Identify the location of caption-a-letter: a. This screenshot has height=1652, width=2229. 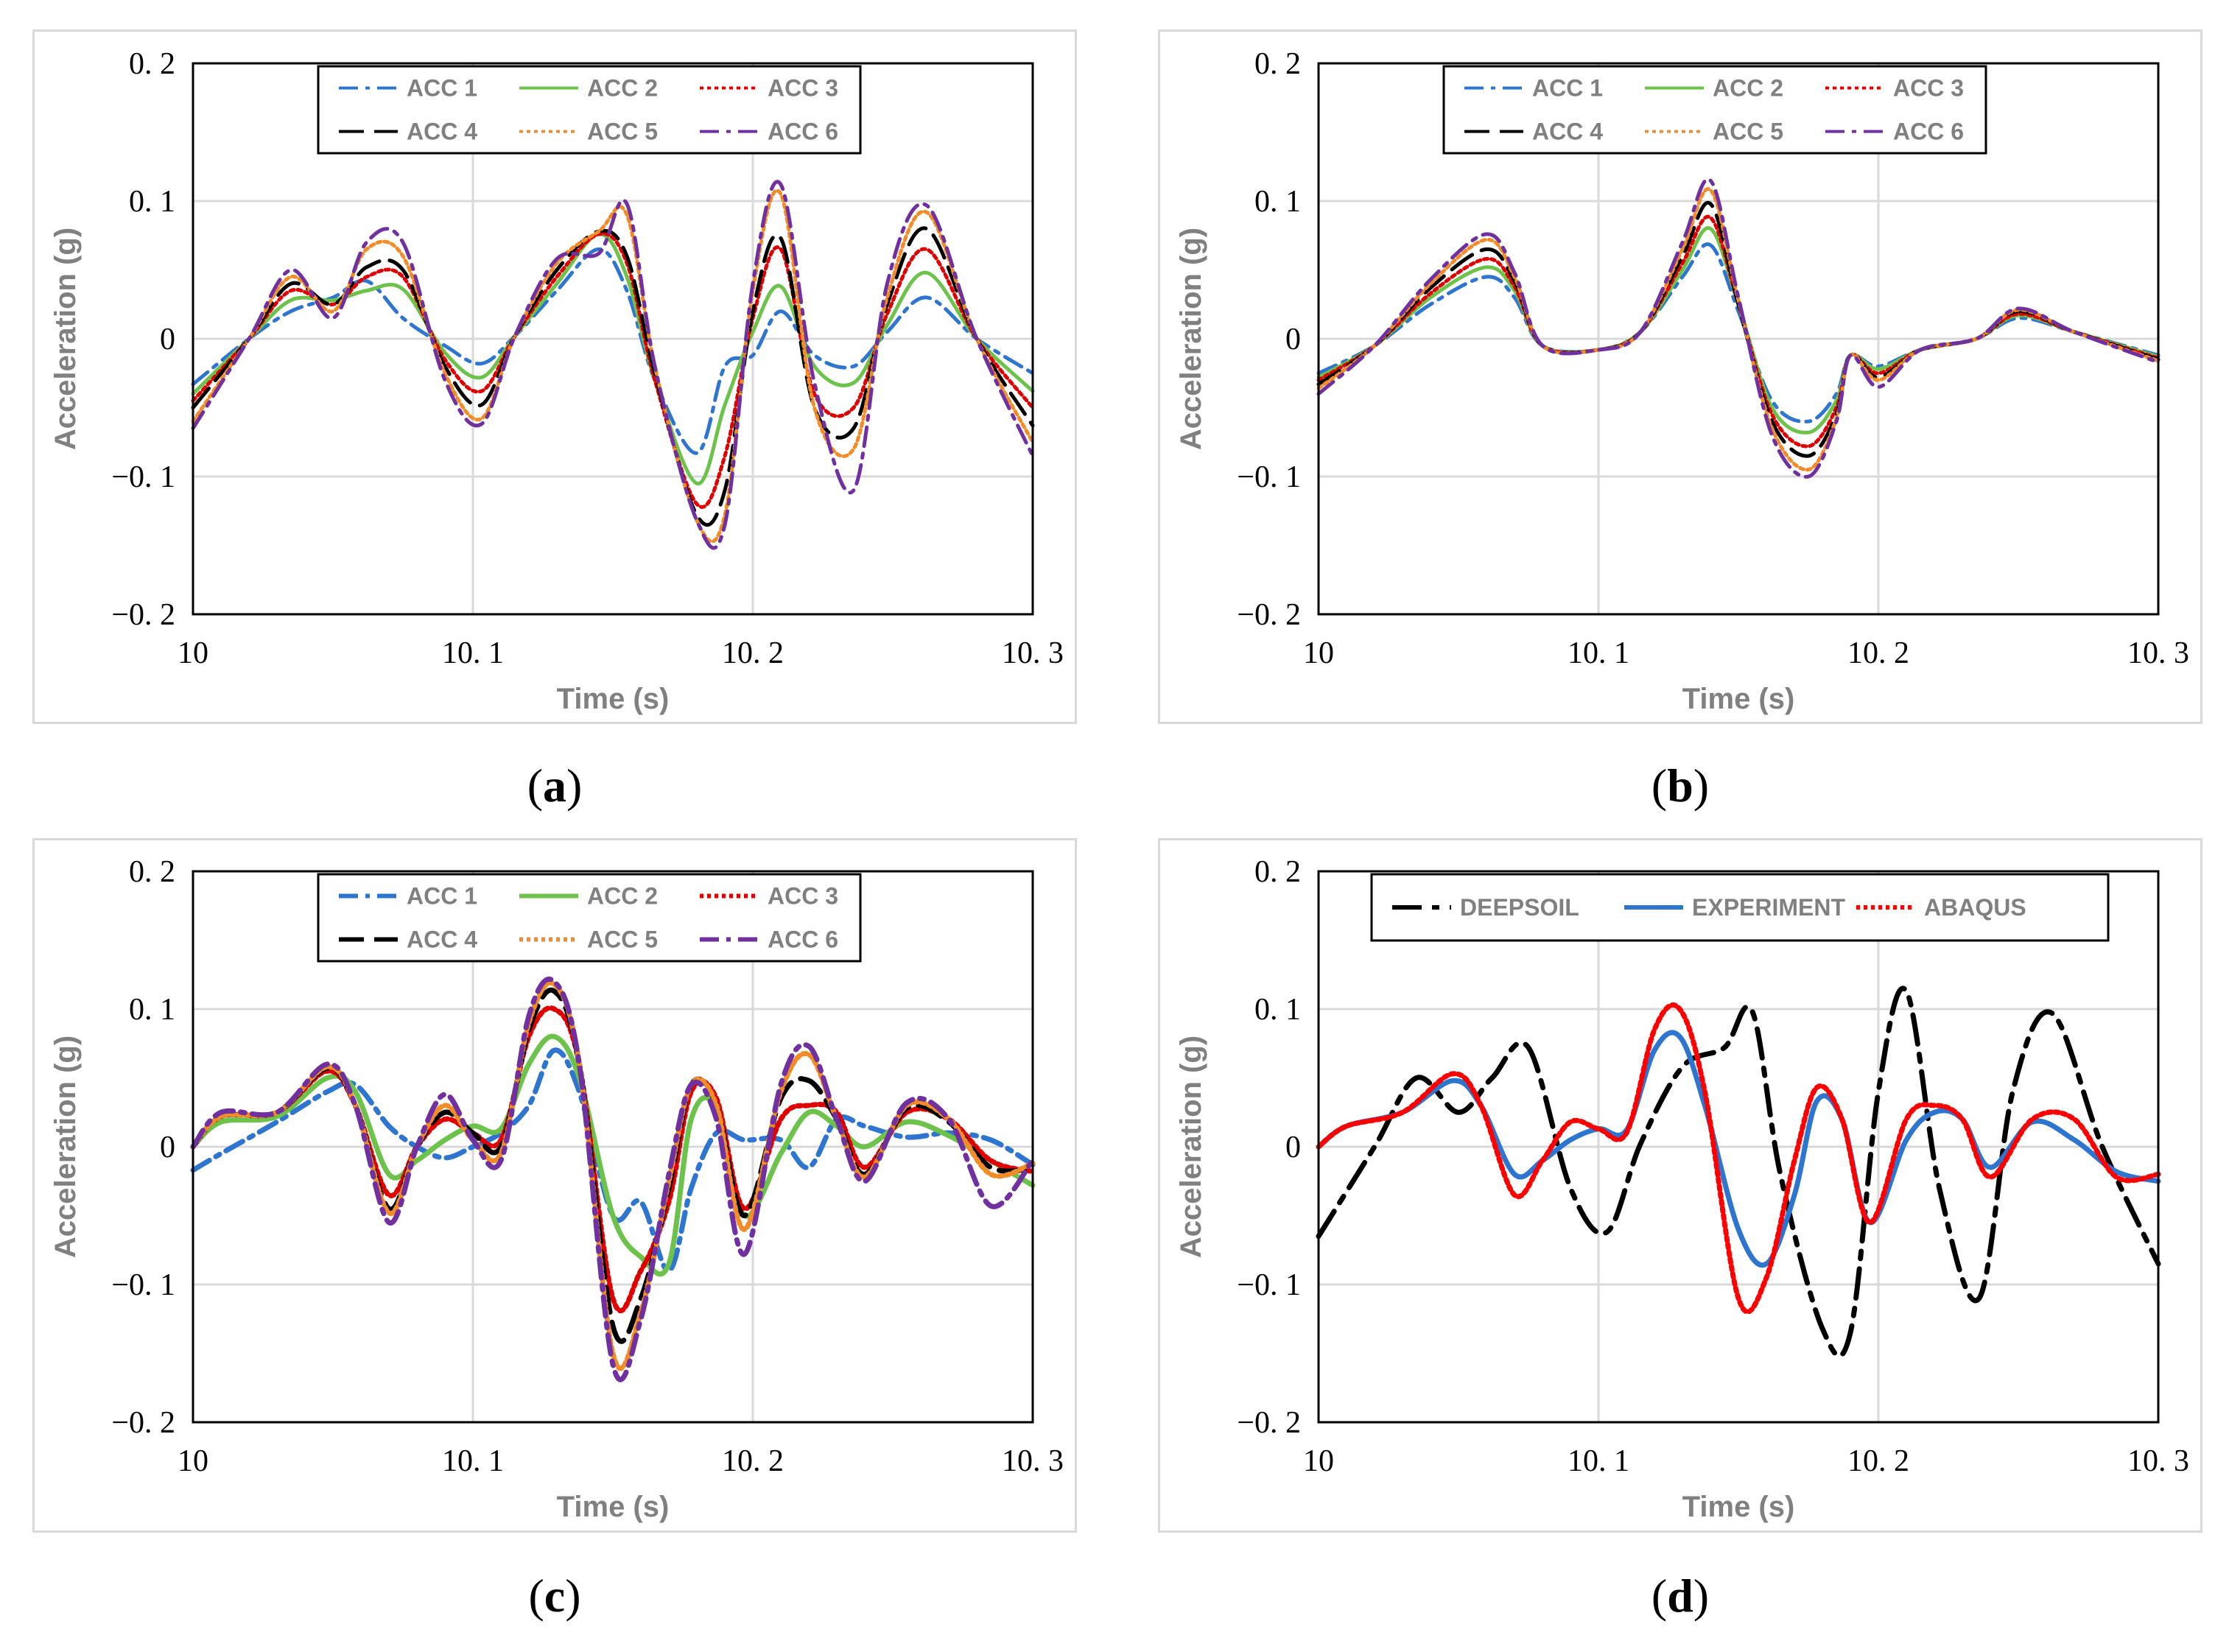
(554, 785).